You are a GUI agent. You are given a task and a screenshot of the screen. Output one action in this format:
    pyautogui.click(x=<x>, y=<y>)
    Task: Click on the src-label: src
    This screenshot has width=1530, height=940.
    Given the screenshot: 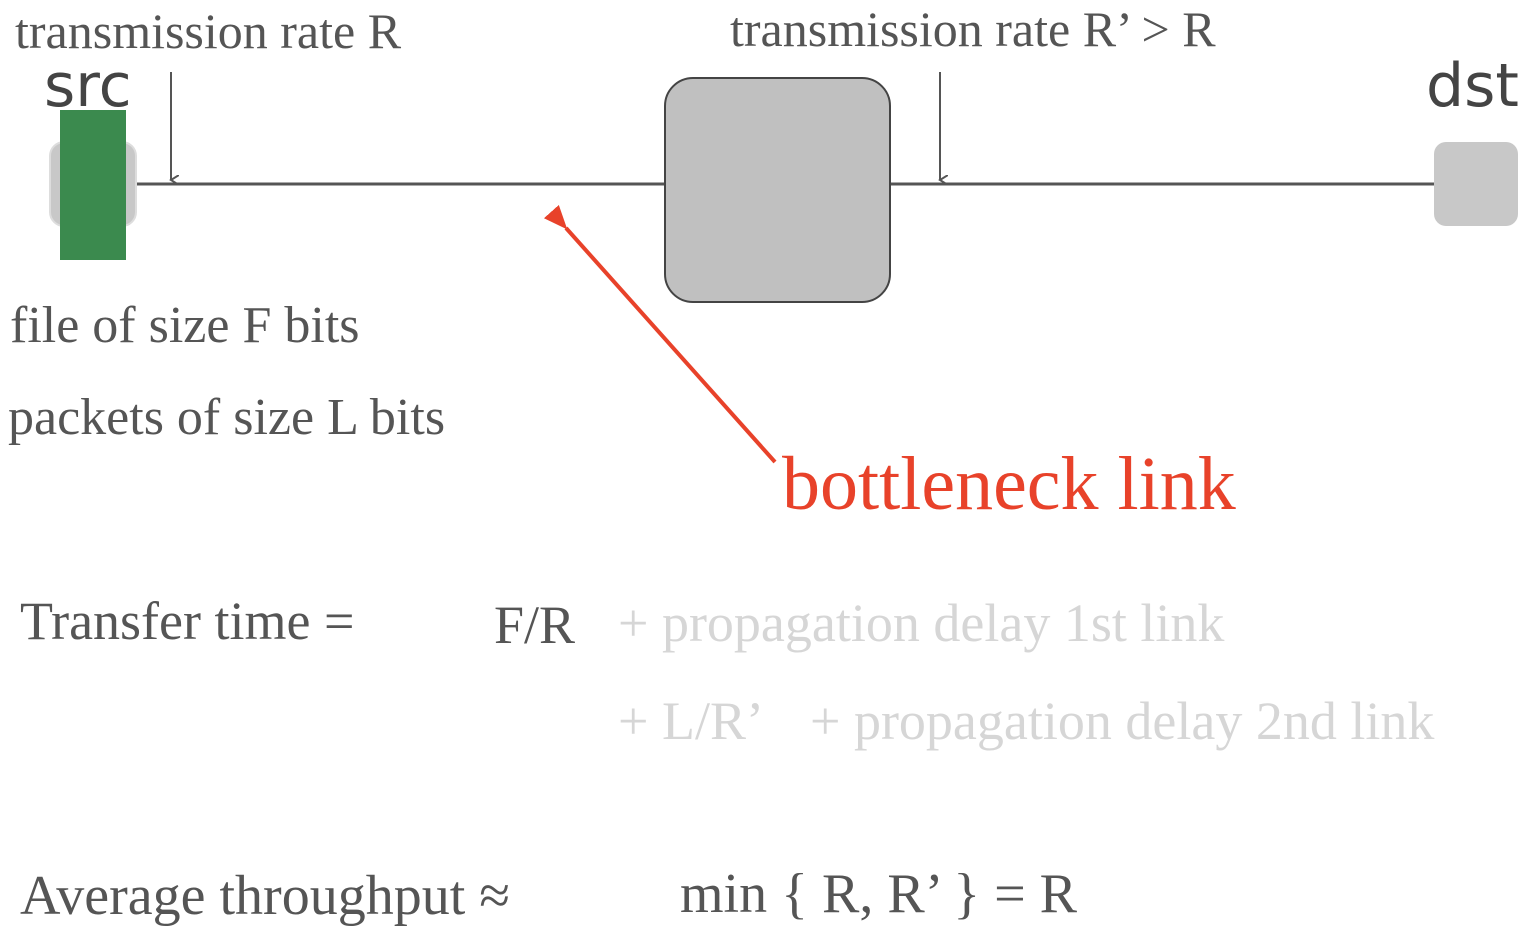 What is the action you would take?
    pyautogui.click(x=88, y=86)
    